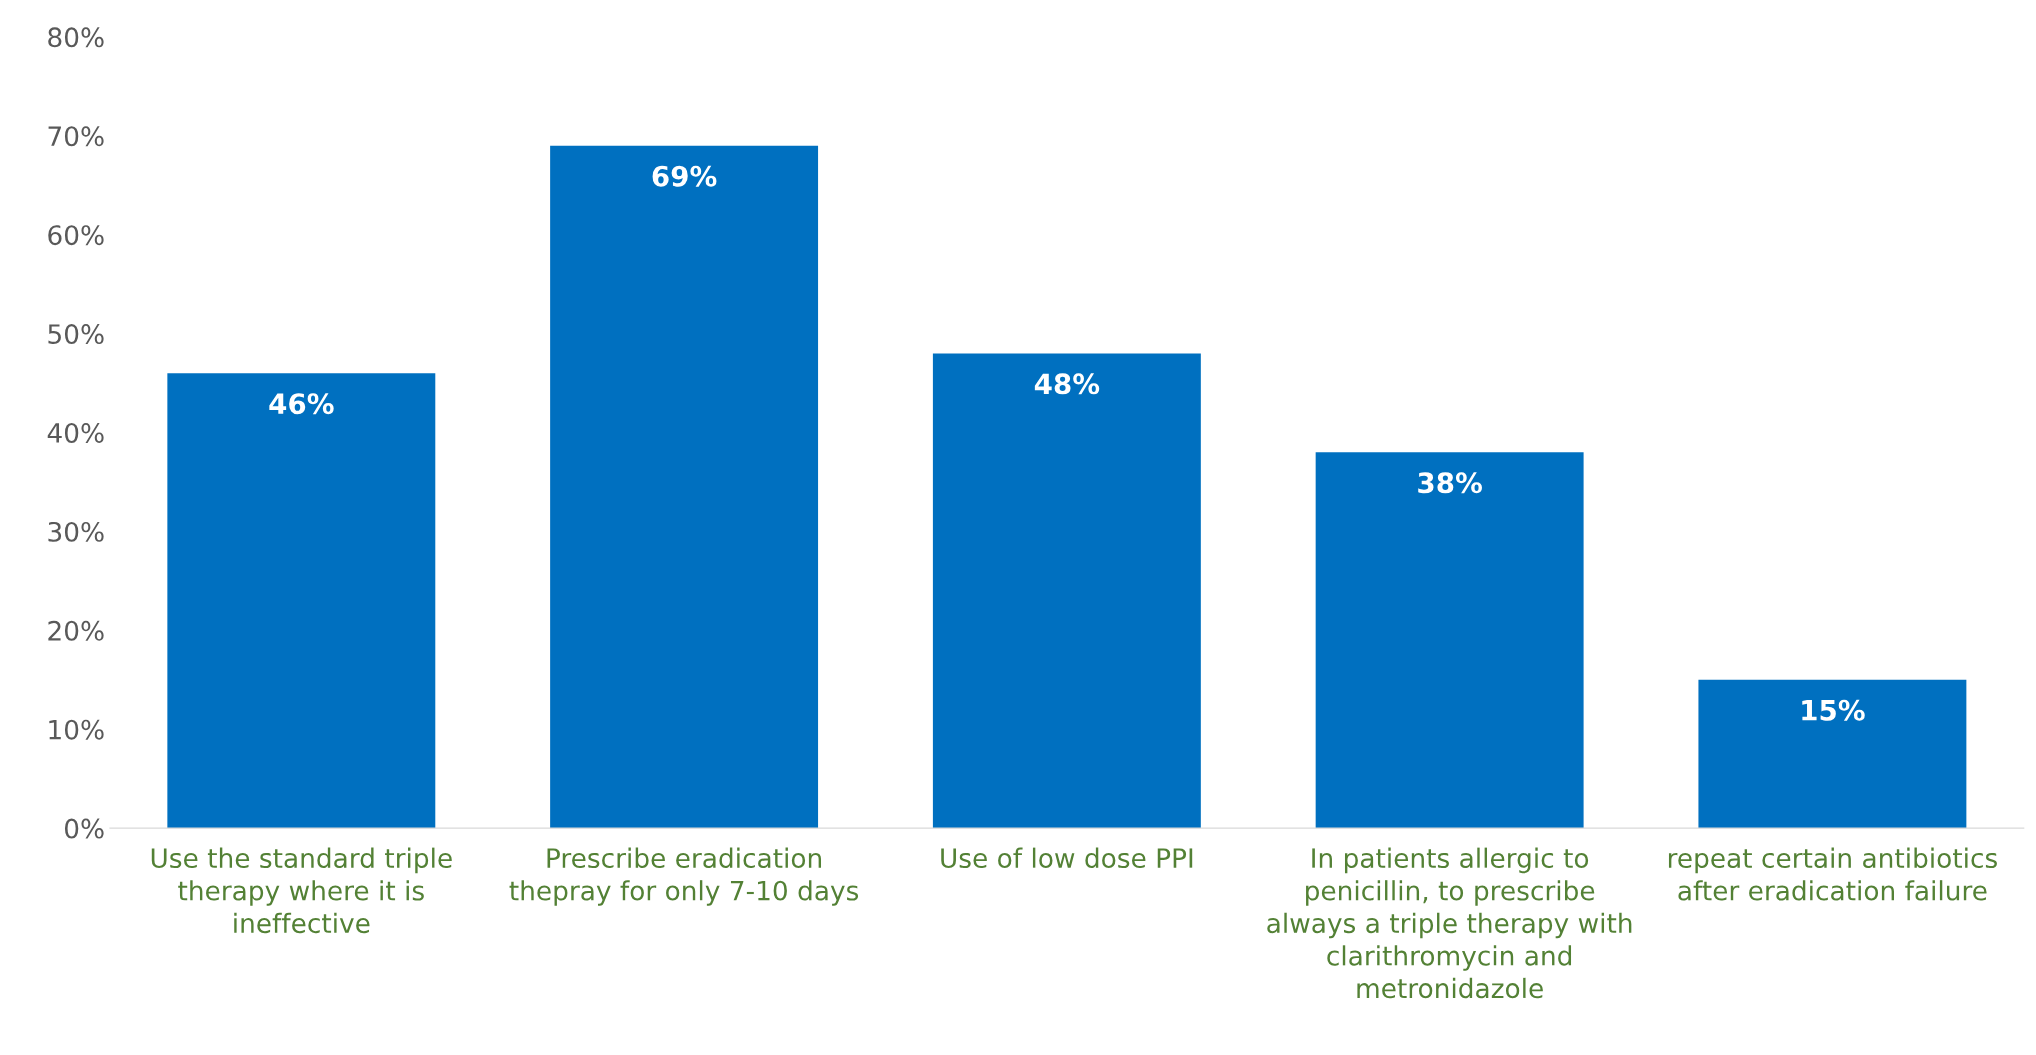  What do you see at coordinates (1450, 483) in the screenshot?
I see `data-label: 38%` at bounding box center [1450, 483].